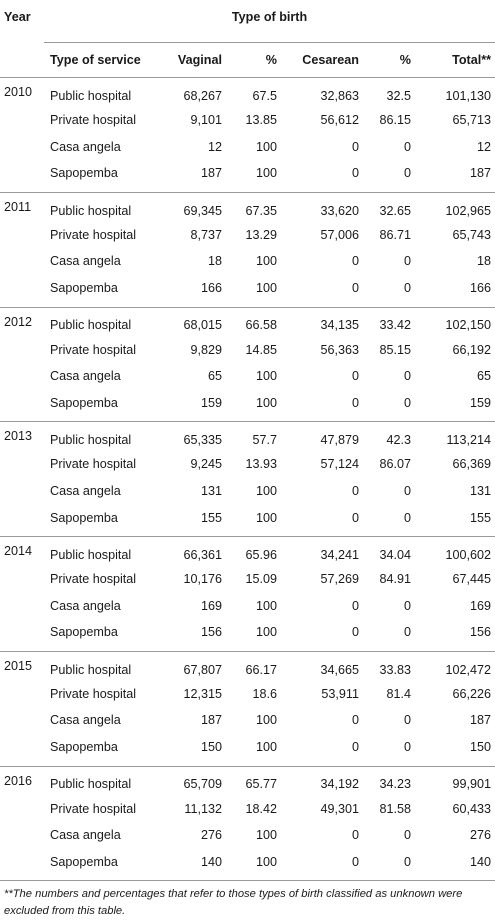 Image resolution: width=495 pixels, height=920 pixels. I want to click on cell-total: 169, so click(481, 605).